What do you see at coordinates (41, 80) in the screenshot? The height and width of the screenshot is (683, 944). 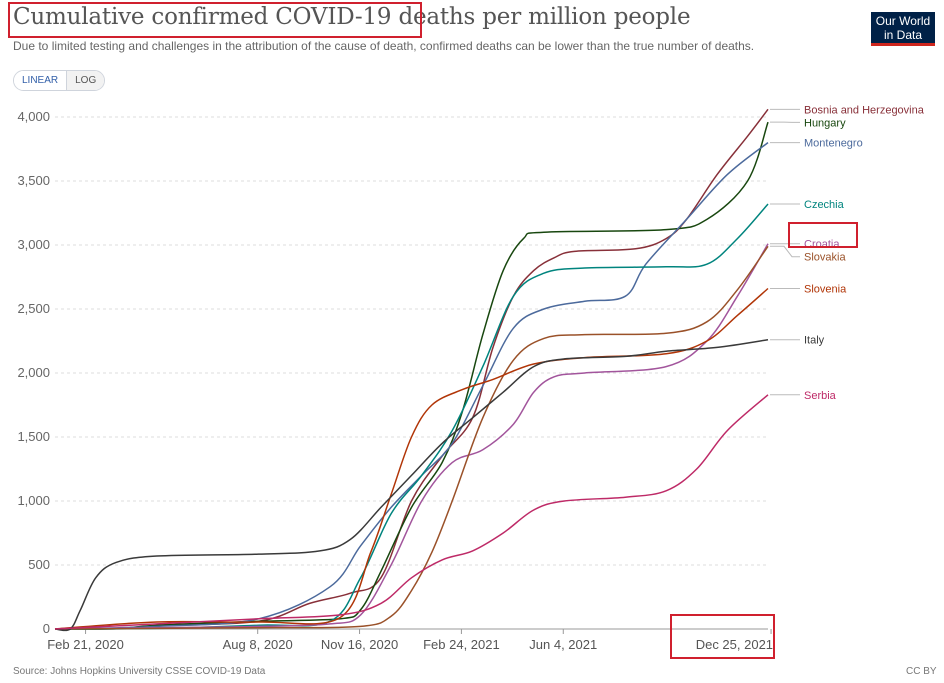 I see `linear-scale-button: LINEAR` at bounding box center [41, 80].